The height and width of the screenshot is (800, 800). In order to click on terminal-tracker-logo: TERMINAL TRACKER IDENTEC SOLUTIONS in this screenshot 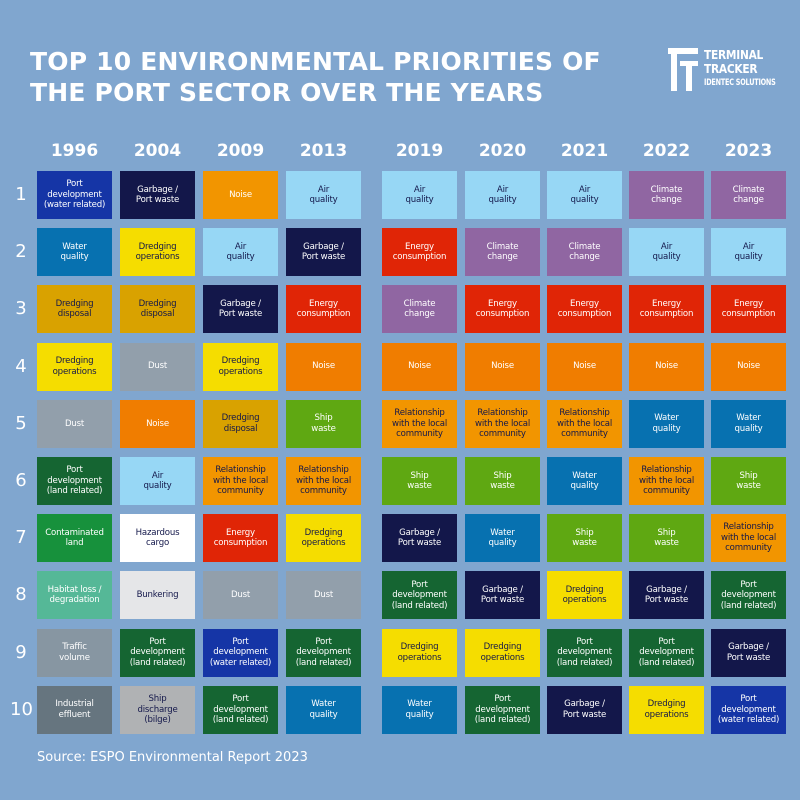, I will do `click(723, 71)`.